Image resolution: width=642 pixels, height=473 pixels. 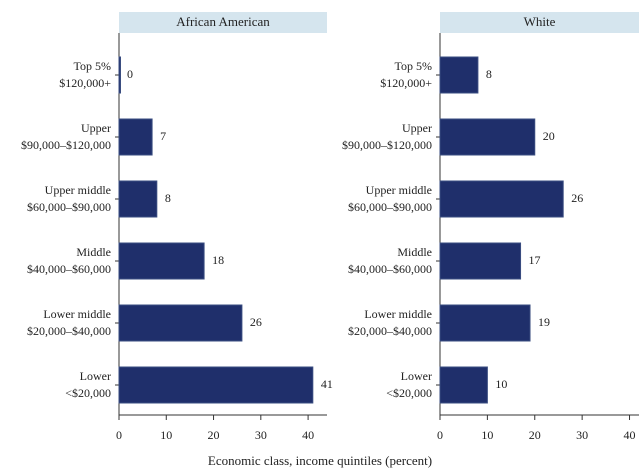 I want to click on value-label: 10, so click(x=501, y=384).